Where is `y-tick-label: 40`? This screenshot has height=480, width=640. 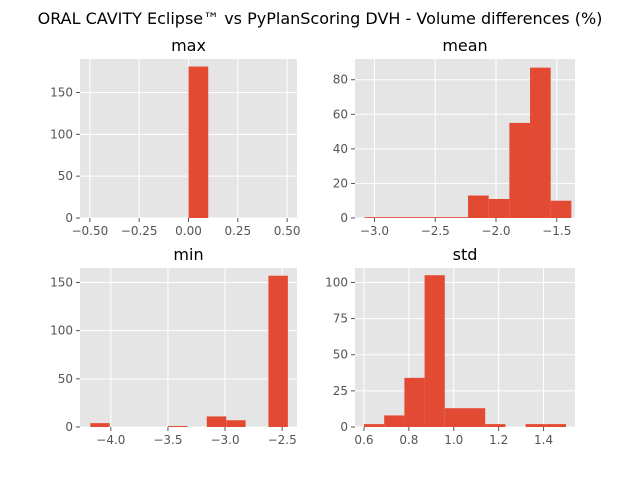
y-tick-label: 40 is located at coordinates (340, 149).